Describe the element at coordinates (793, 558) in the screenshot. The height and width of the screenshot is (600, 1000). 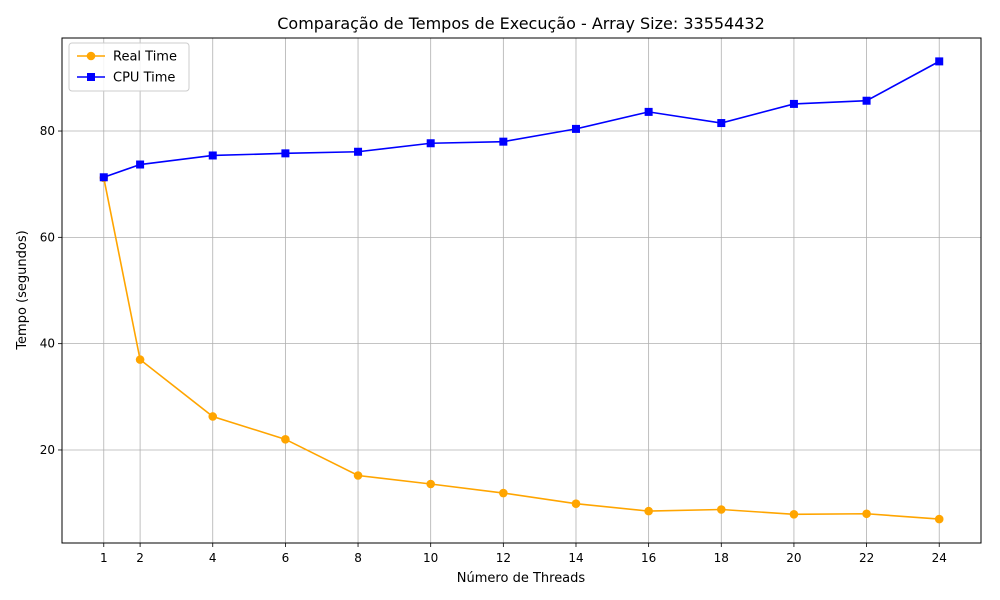
I see `x-tick-label: 20` at that location.